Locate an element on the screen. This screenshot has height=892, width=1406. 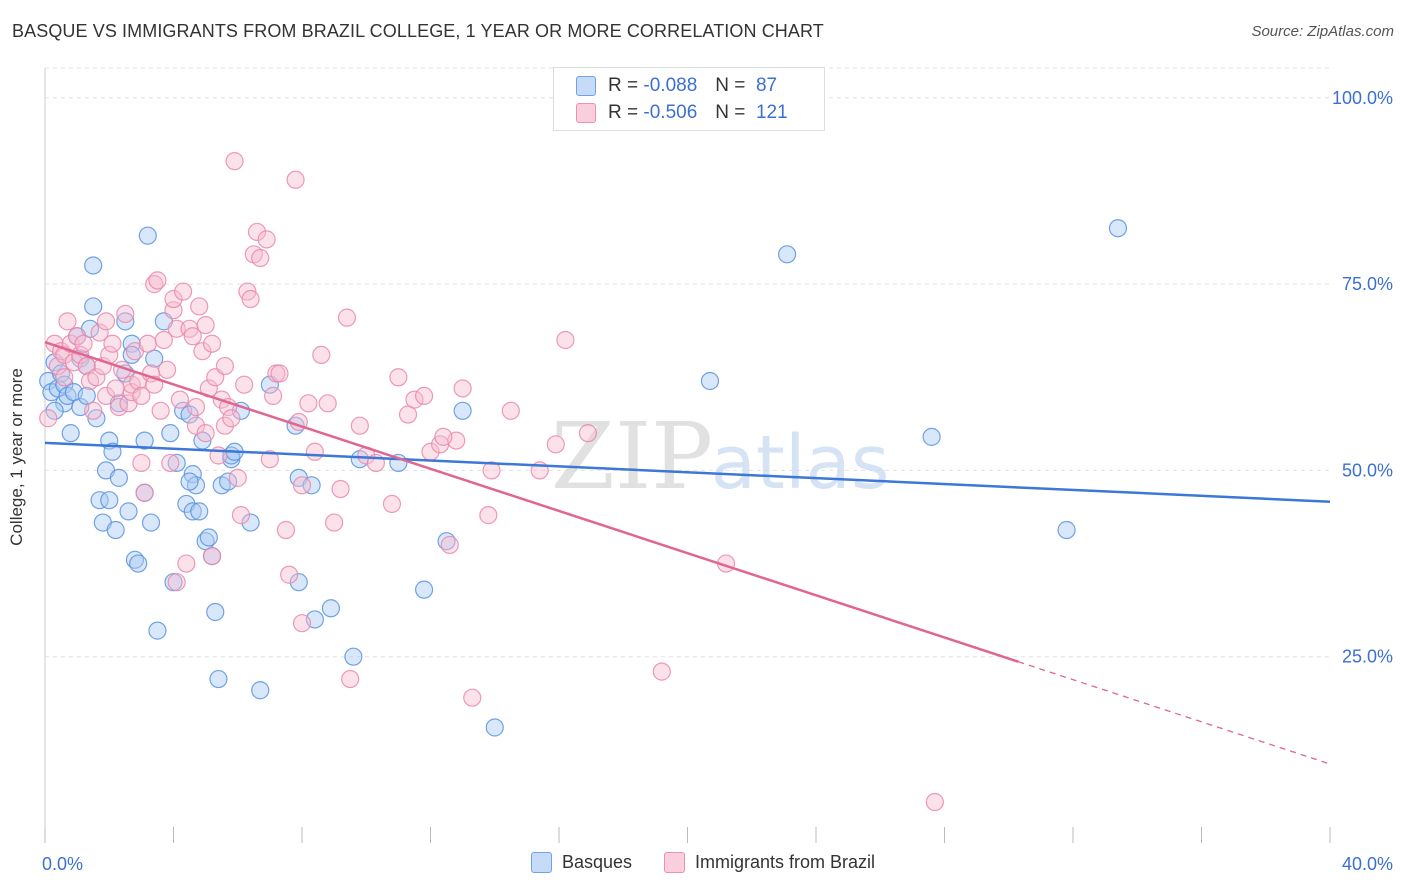
basques-n-value: 87 is located at coordinates (766, 85).